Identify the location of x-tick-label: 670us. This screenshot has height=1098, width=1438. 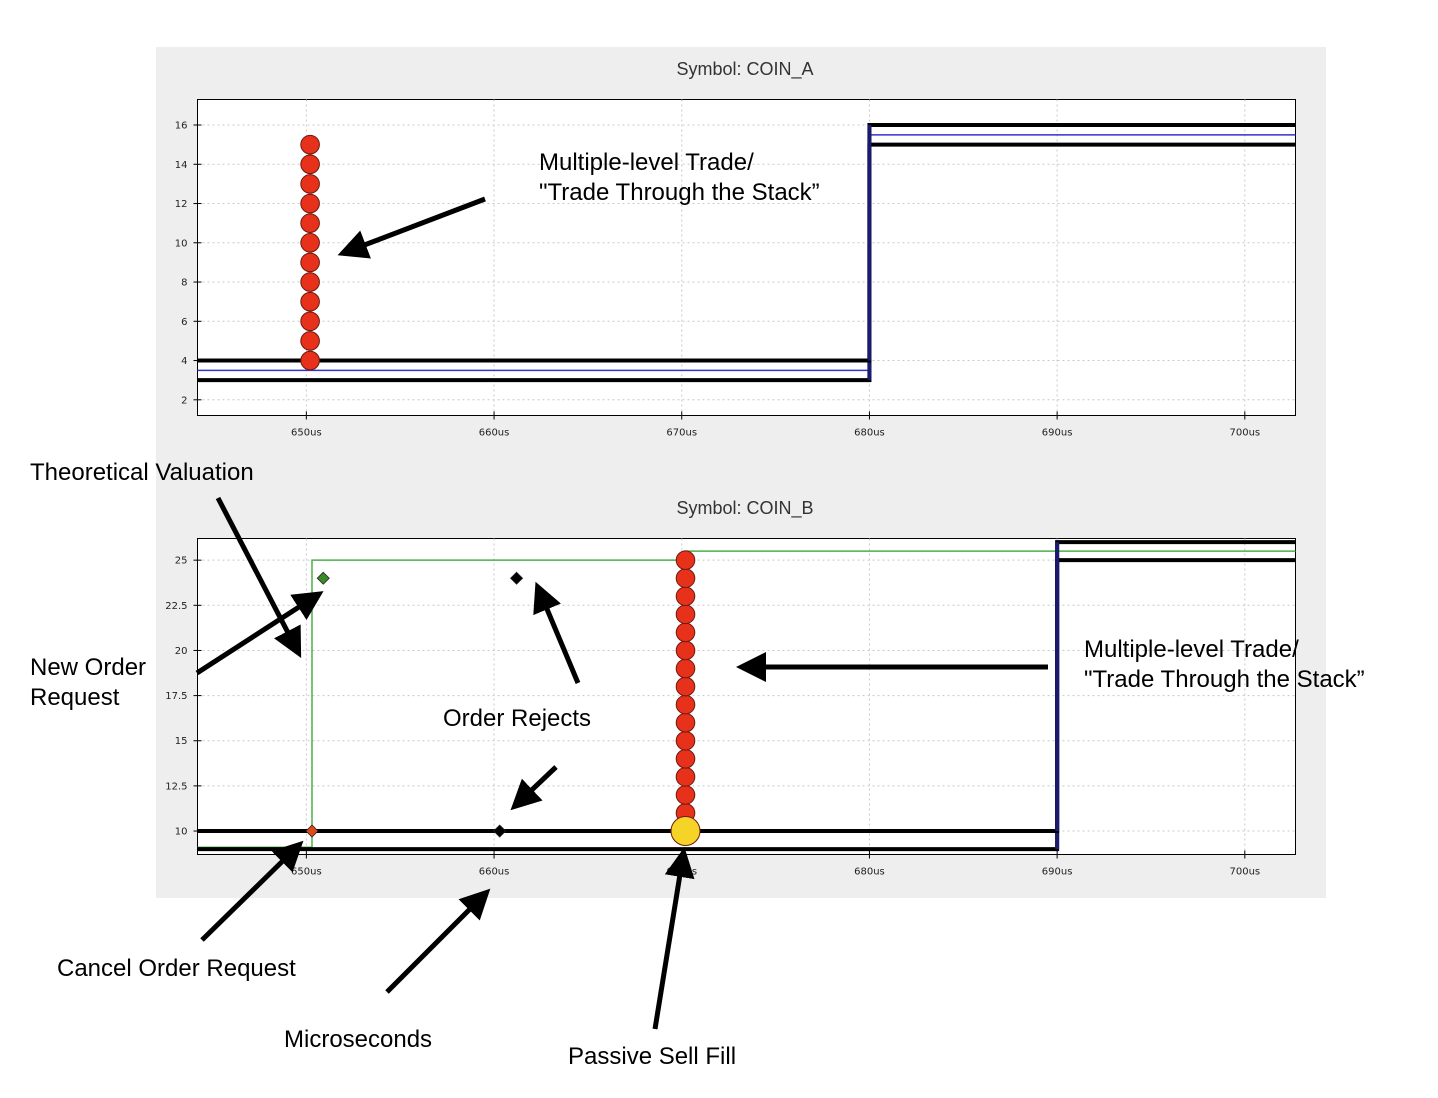
(681, 433).